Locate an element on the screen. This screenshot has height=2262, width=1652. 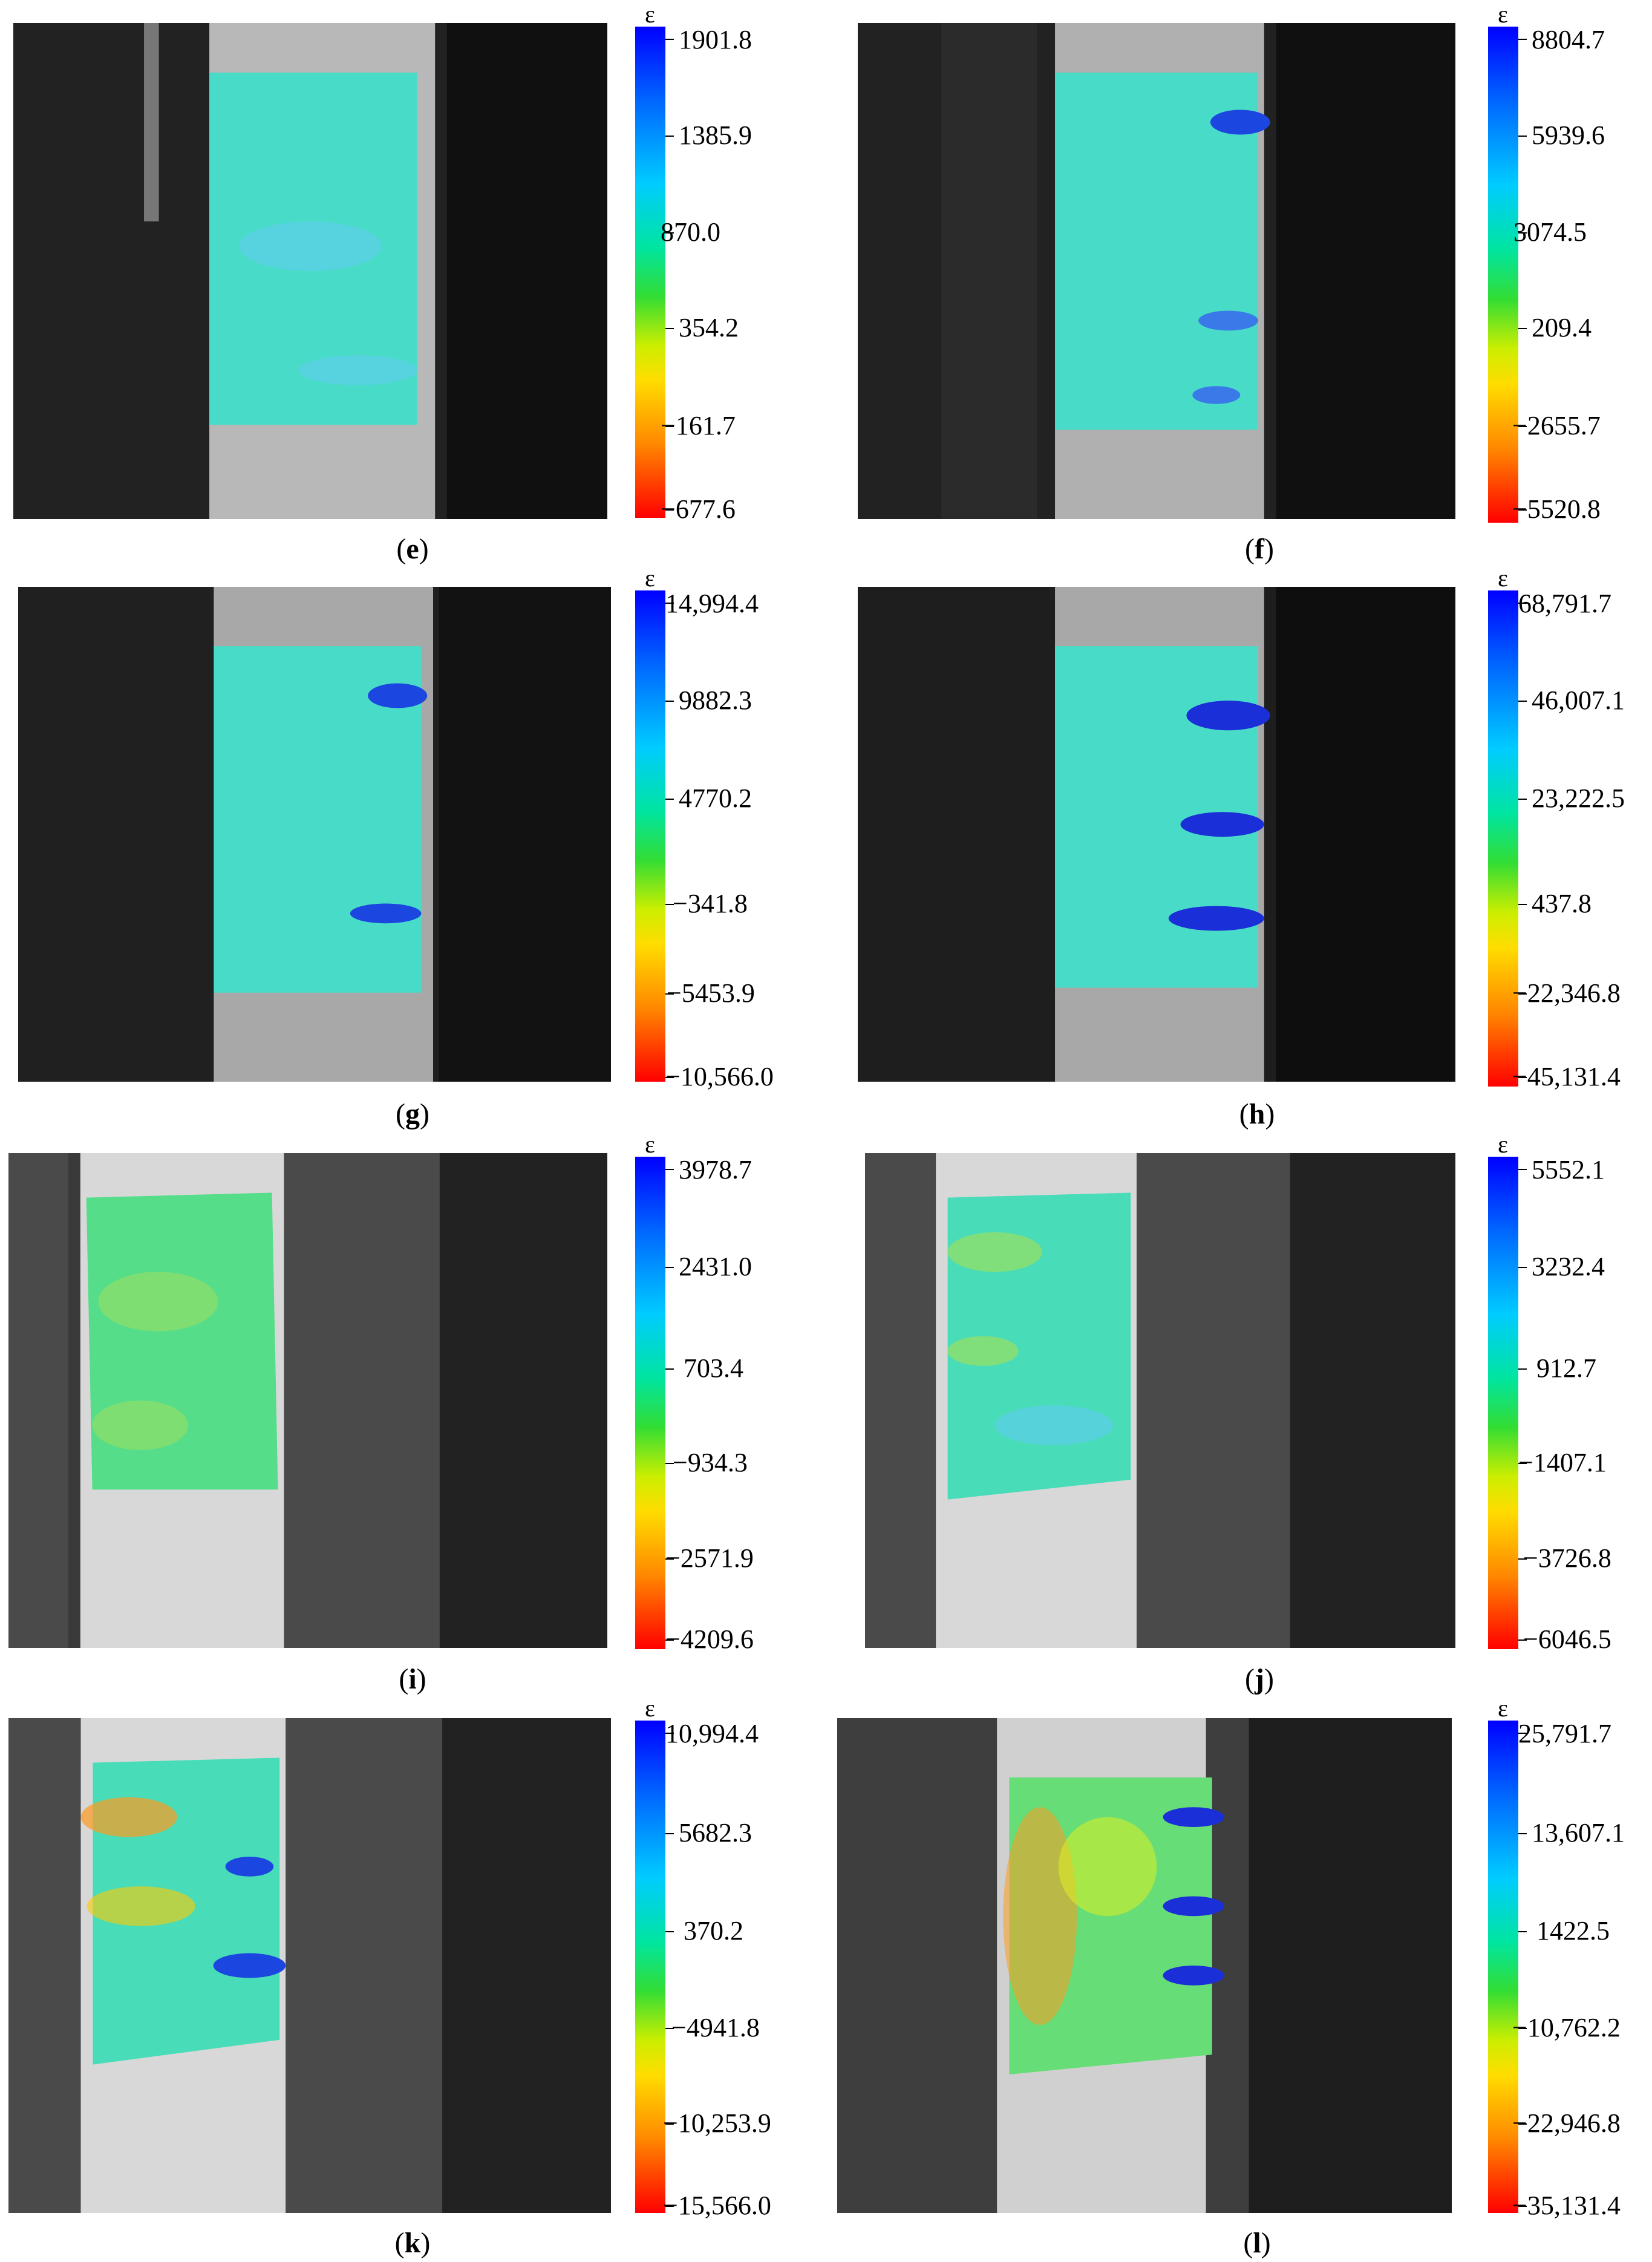
tick-label-i-5: −4209.6 is located at coordinates (709, 1639).